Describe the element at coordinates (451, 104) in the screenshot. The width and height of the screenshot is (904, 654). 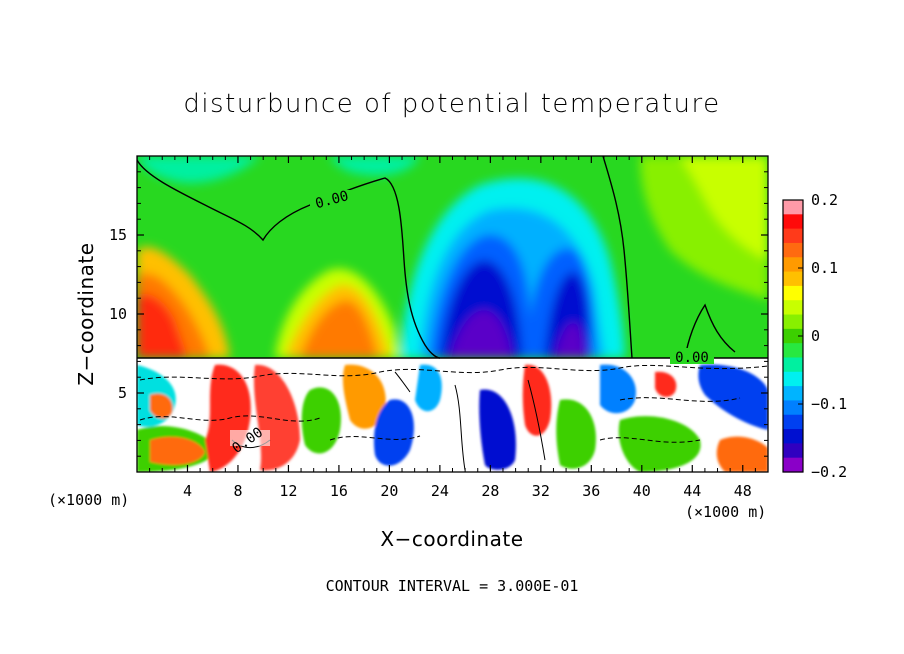
I see `chart-title: disturbunce of potential temperature` at that location.